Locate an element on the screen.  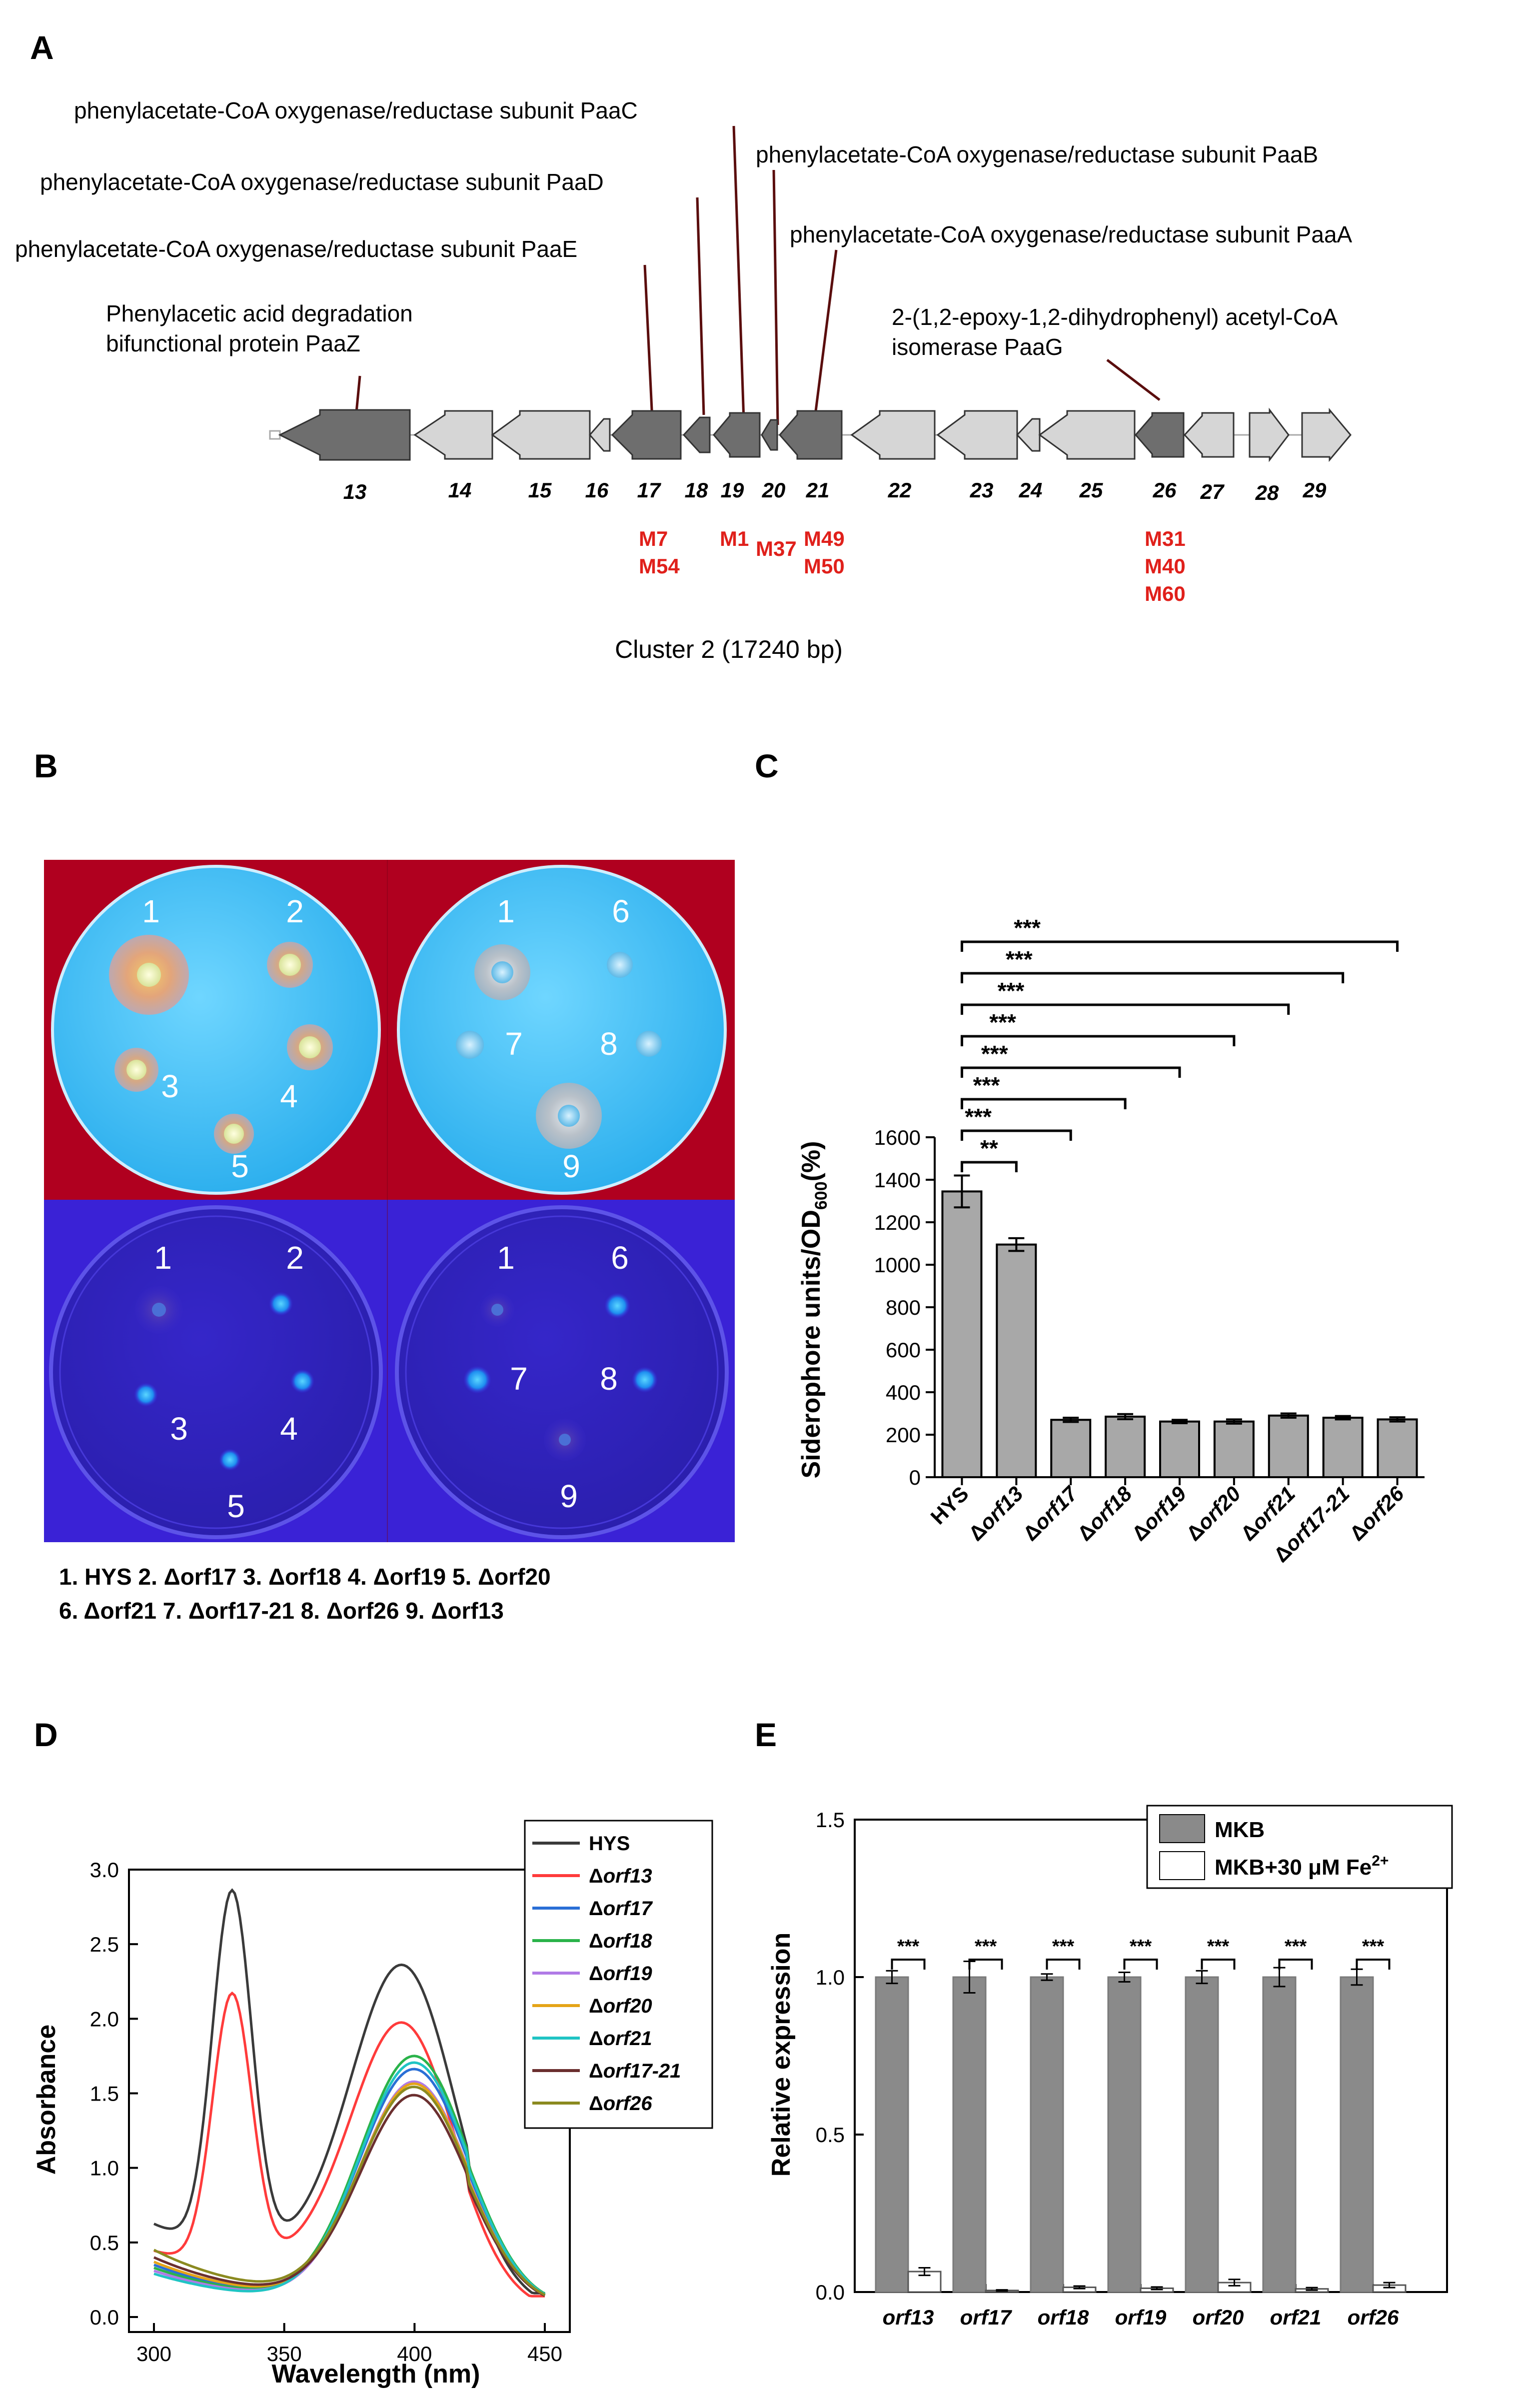
gene-number-16: 16 is located at coordinates (597, 490).